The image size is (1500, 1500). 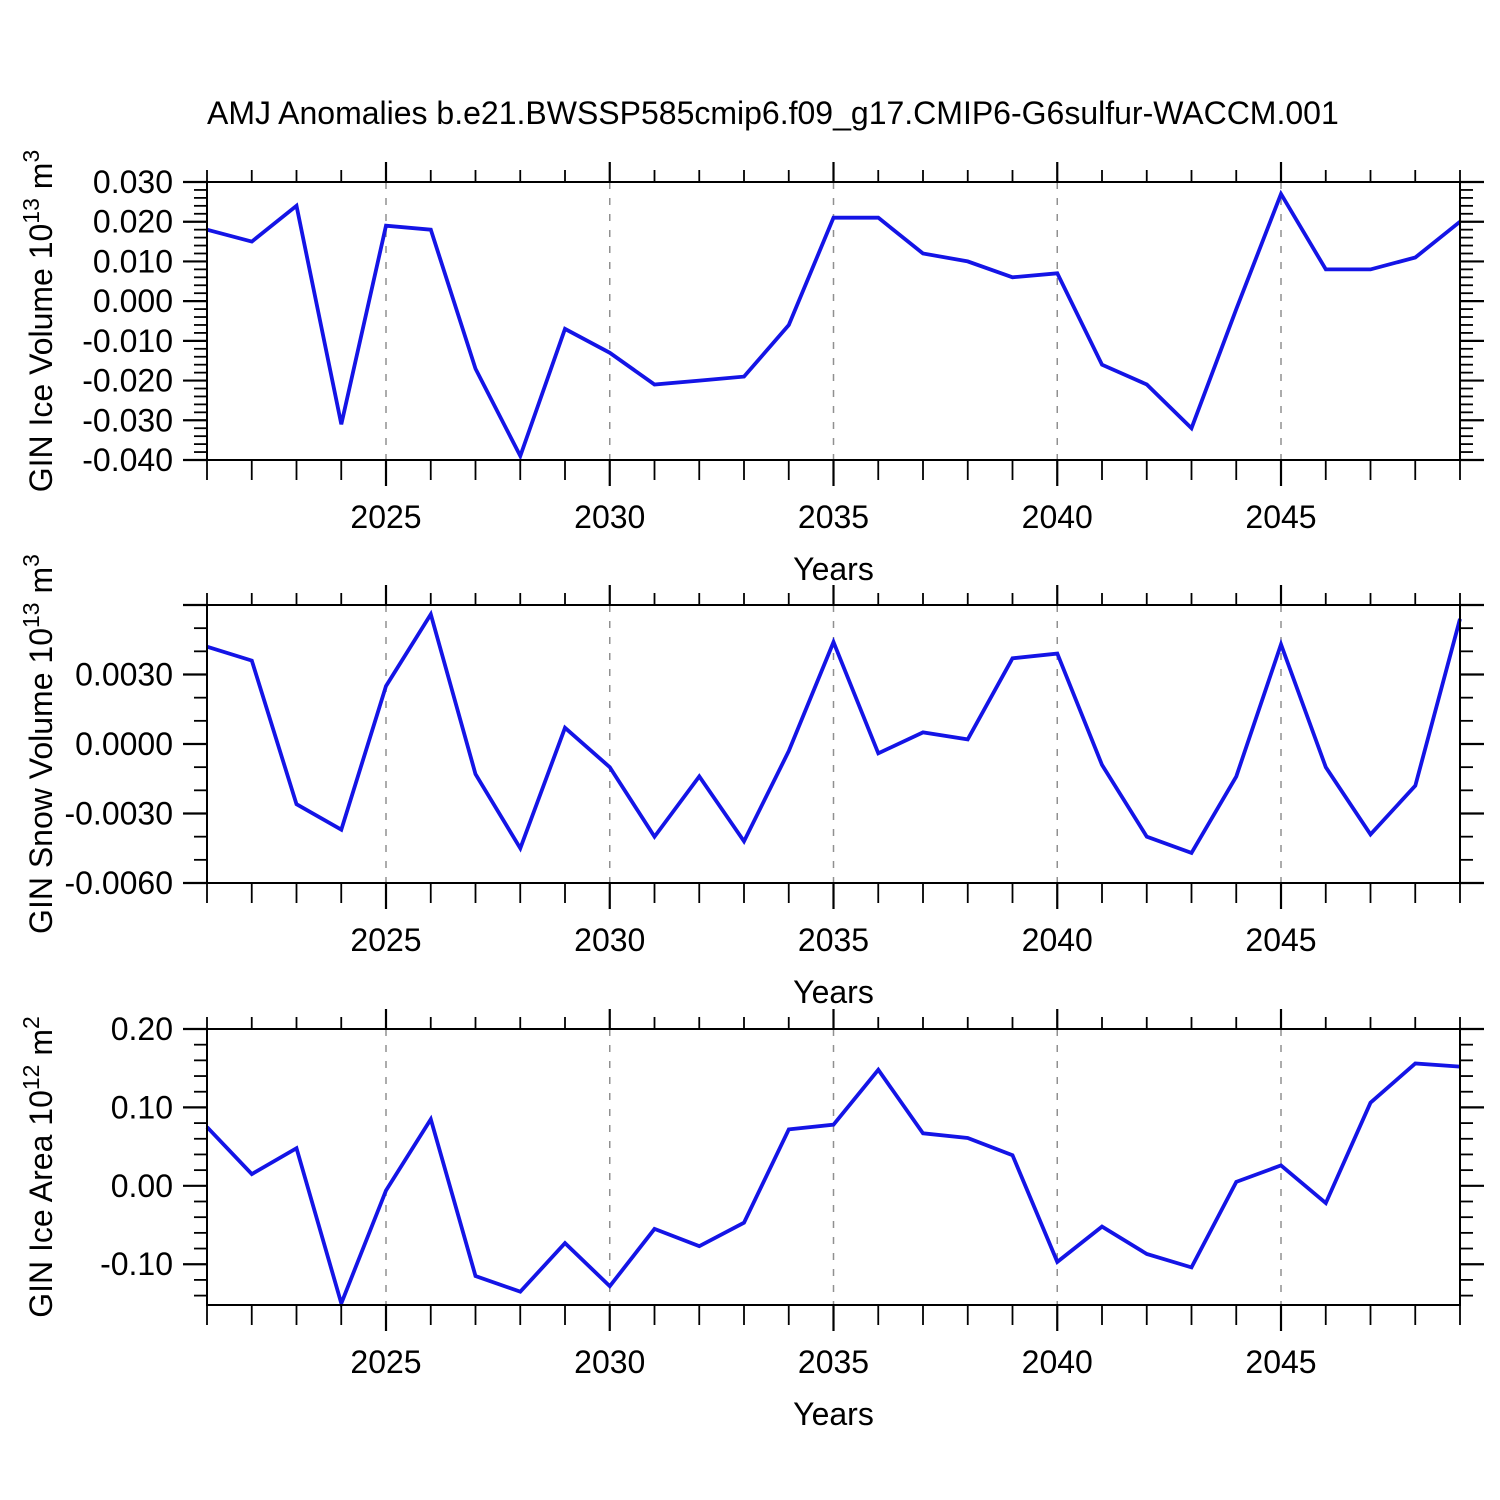 What do you see at coordinates (118, 814) in the screenshot?
I see `y-tick-label: -0.0030` at bounding box center [118, 814].